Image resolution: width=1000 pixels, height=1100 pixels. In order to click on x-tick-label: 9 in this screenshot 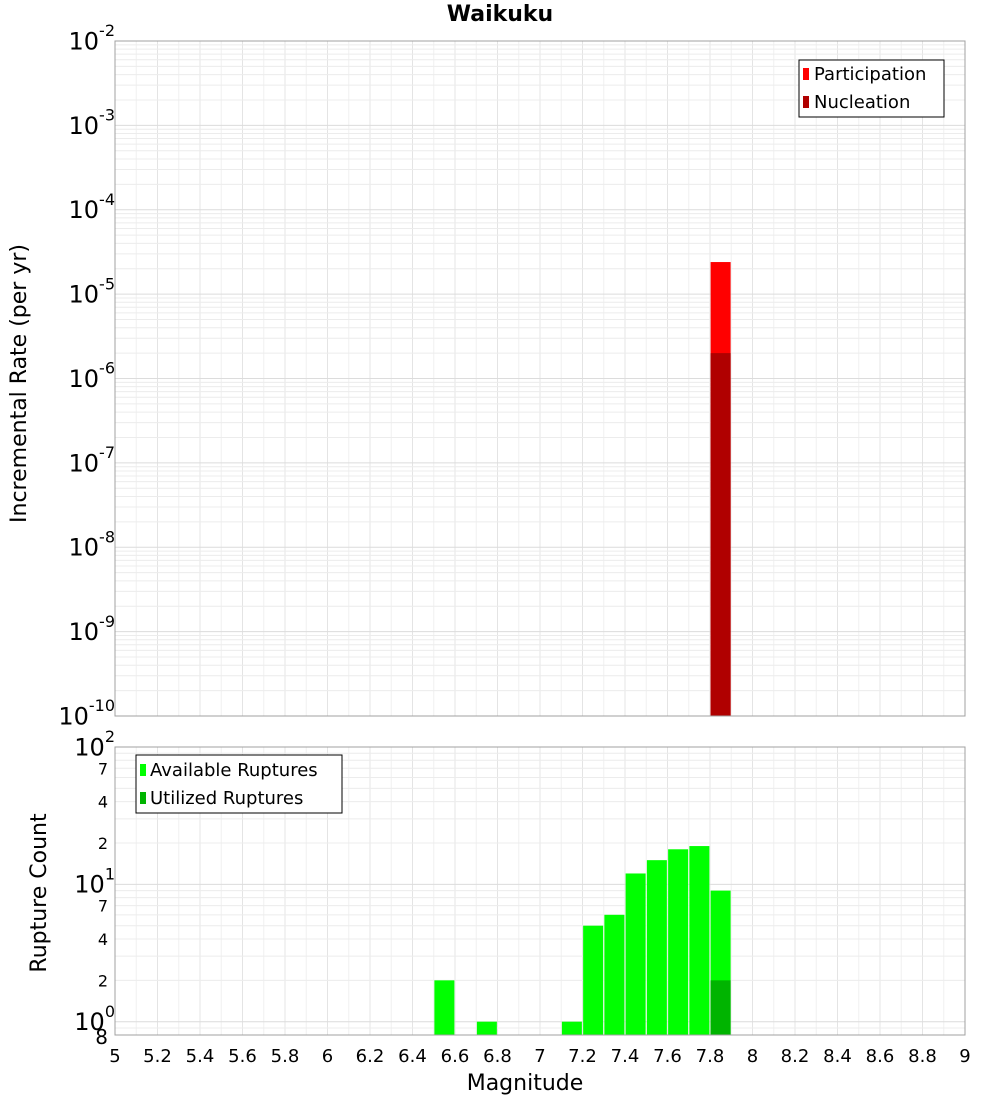, I will do `click(964, 1056)`.